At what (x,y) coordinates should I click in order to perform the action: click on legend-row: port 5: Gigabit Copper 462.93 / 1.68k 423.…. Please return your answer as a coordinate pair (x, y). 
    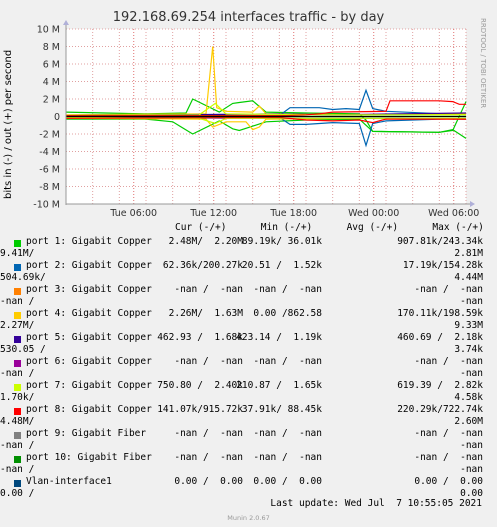
    Looking at the image, I should click on (248, 344).